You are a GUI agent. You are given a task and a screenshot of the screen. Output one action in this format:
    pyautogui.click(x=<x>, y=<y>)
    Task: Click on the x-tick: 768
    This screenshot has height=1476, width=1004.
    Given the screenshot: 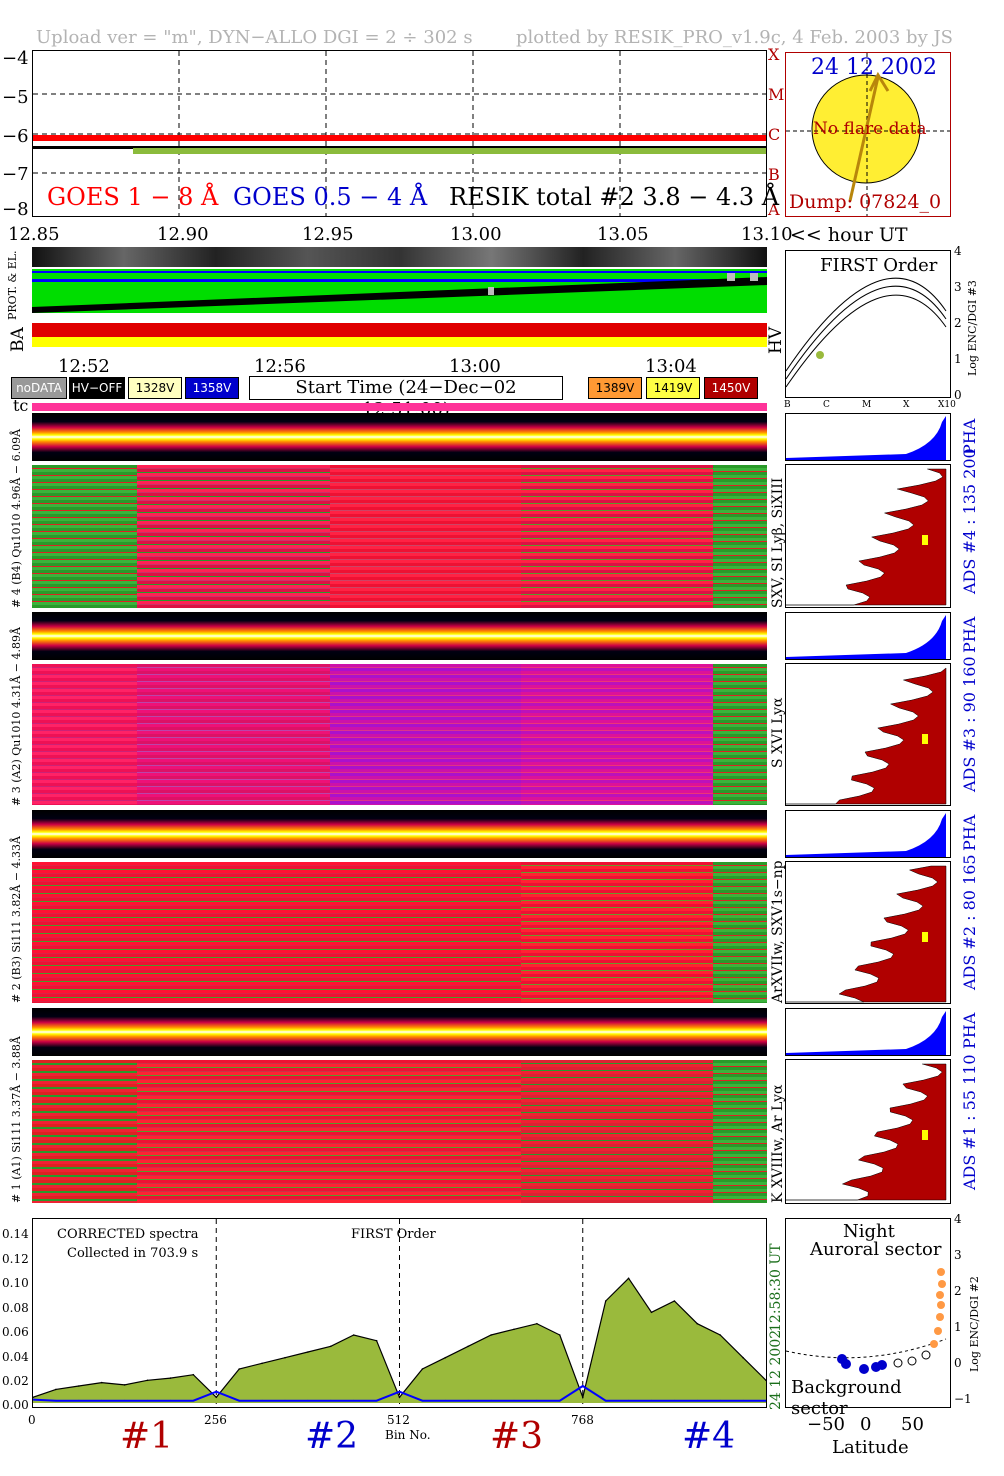 What is the action you would take?
    pyautogui.click(x=582, y=1420)
    